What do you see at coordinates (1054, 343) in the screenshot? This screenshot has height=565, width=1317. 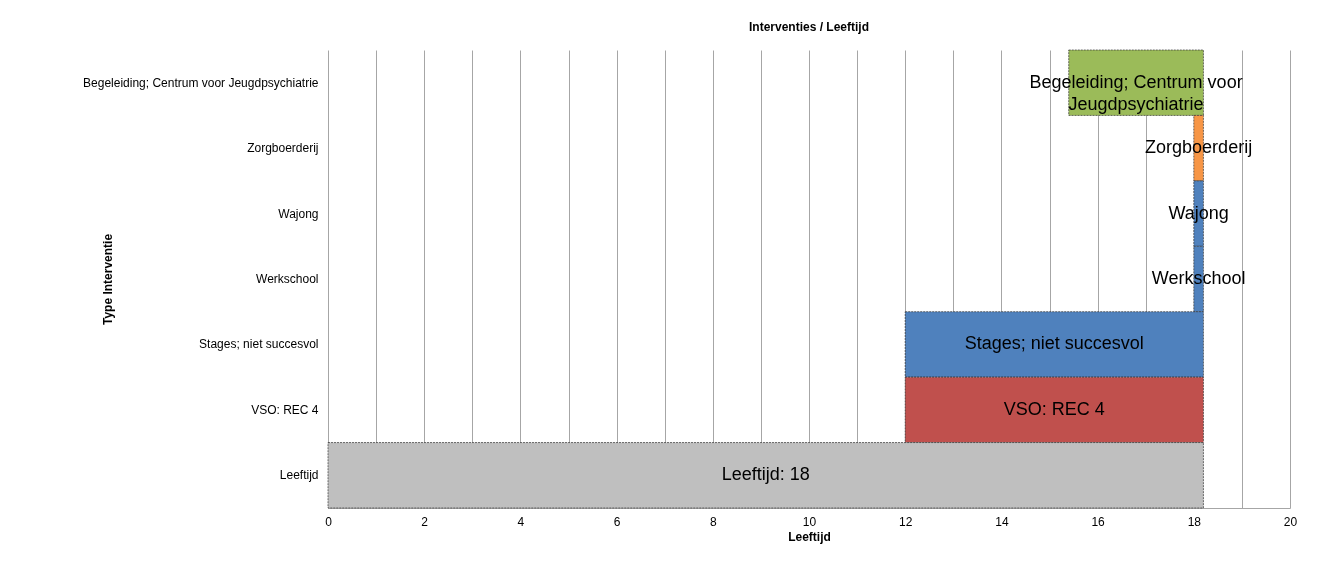 I see `data-label: Stages; niet succesvol` at bounding box center [1054, 343].